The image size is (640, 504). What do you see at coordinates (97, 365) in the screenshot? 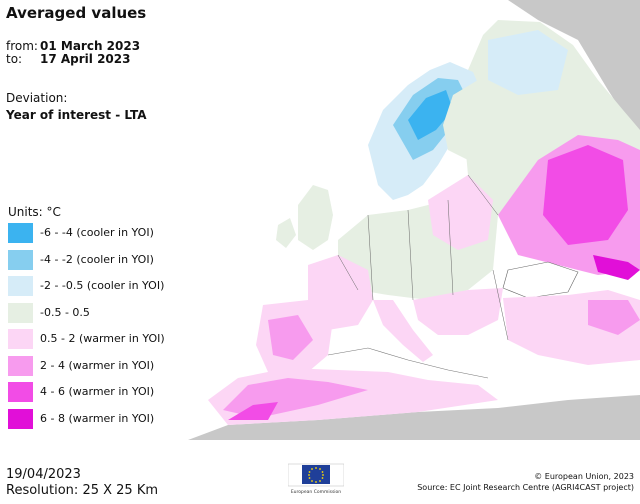
I see `legend-label: 2 - 4 (warmer in YOI)` at bounding box center [97, 365].